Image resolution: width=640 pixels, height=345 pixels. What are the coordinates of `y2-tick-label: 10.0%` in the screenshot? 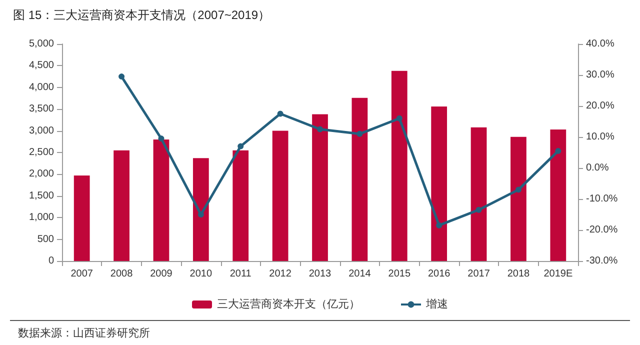 It's located at (600, 137).